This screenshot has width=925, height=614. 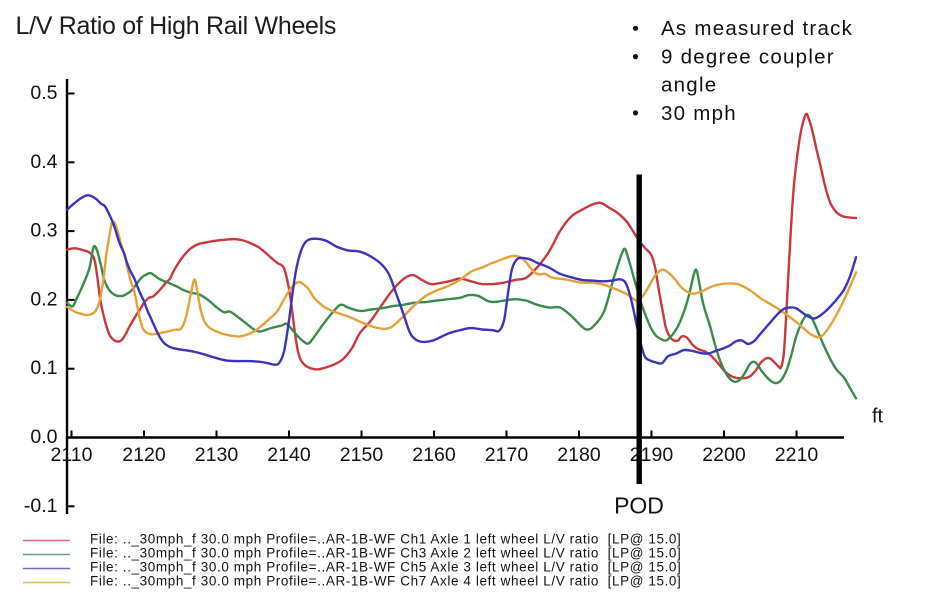 What do you see at coordinates (639, 506) in the screenshot?
I see `svg-text: POD` at bounding box center [639, 506].